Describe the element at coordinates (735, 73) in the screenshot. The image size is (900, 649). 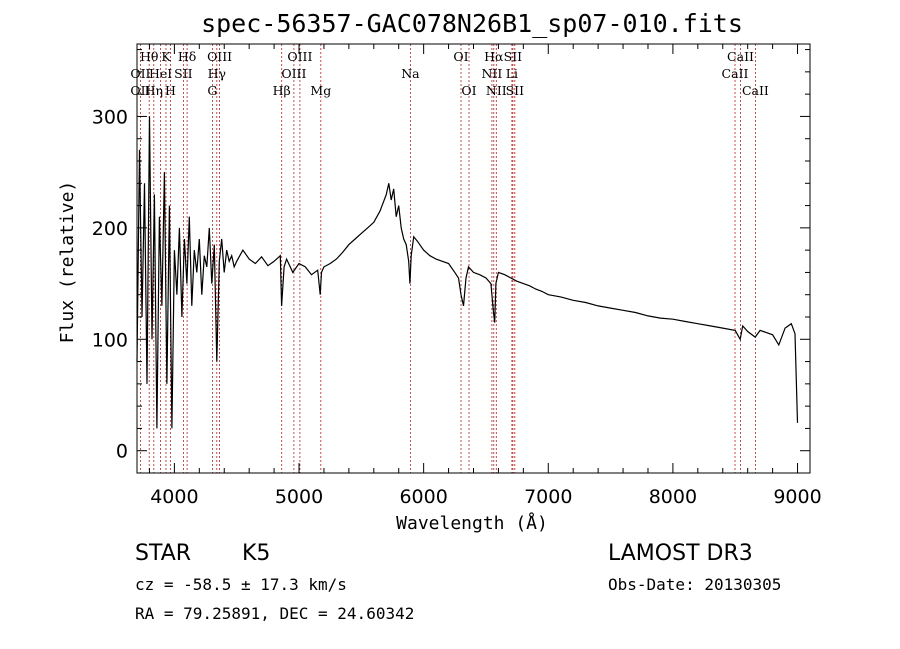
I see `line-label-caii-25: CaII` at that location.